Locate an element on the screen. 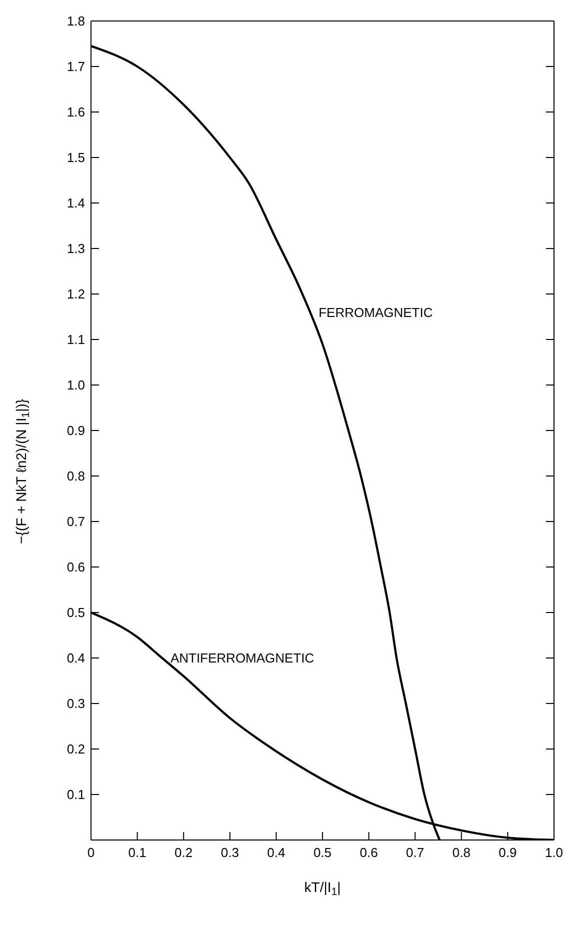  x-tick-label: 0.7 is located at coordinates (415, 852).